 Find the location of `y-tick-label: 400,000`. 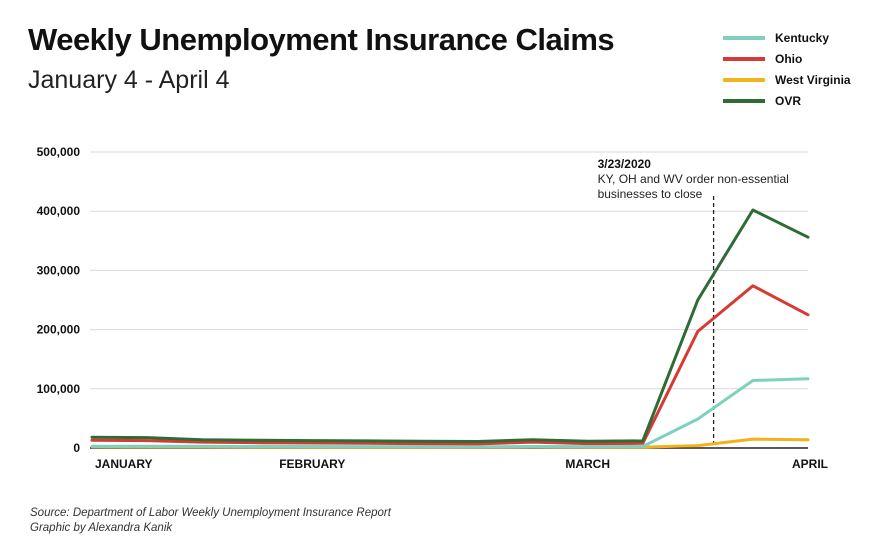

y-tick-label: 400,000 is located at coordinates (59, 211).